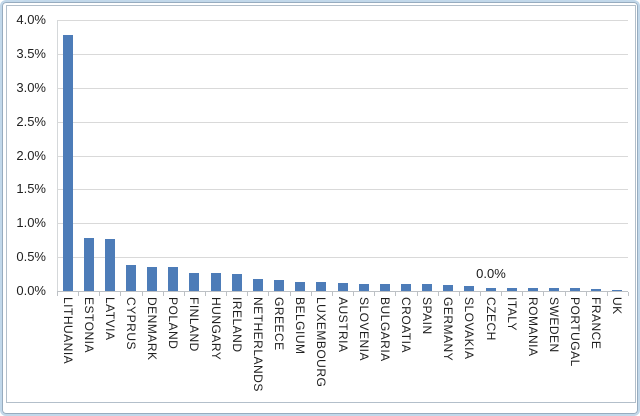 The width and height of the screenshot is (640, 416). Describe the element at coordinates (385, 287) in the screenshot. I see `bar-bulgaria` at that location.